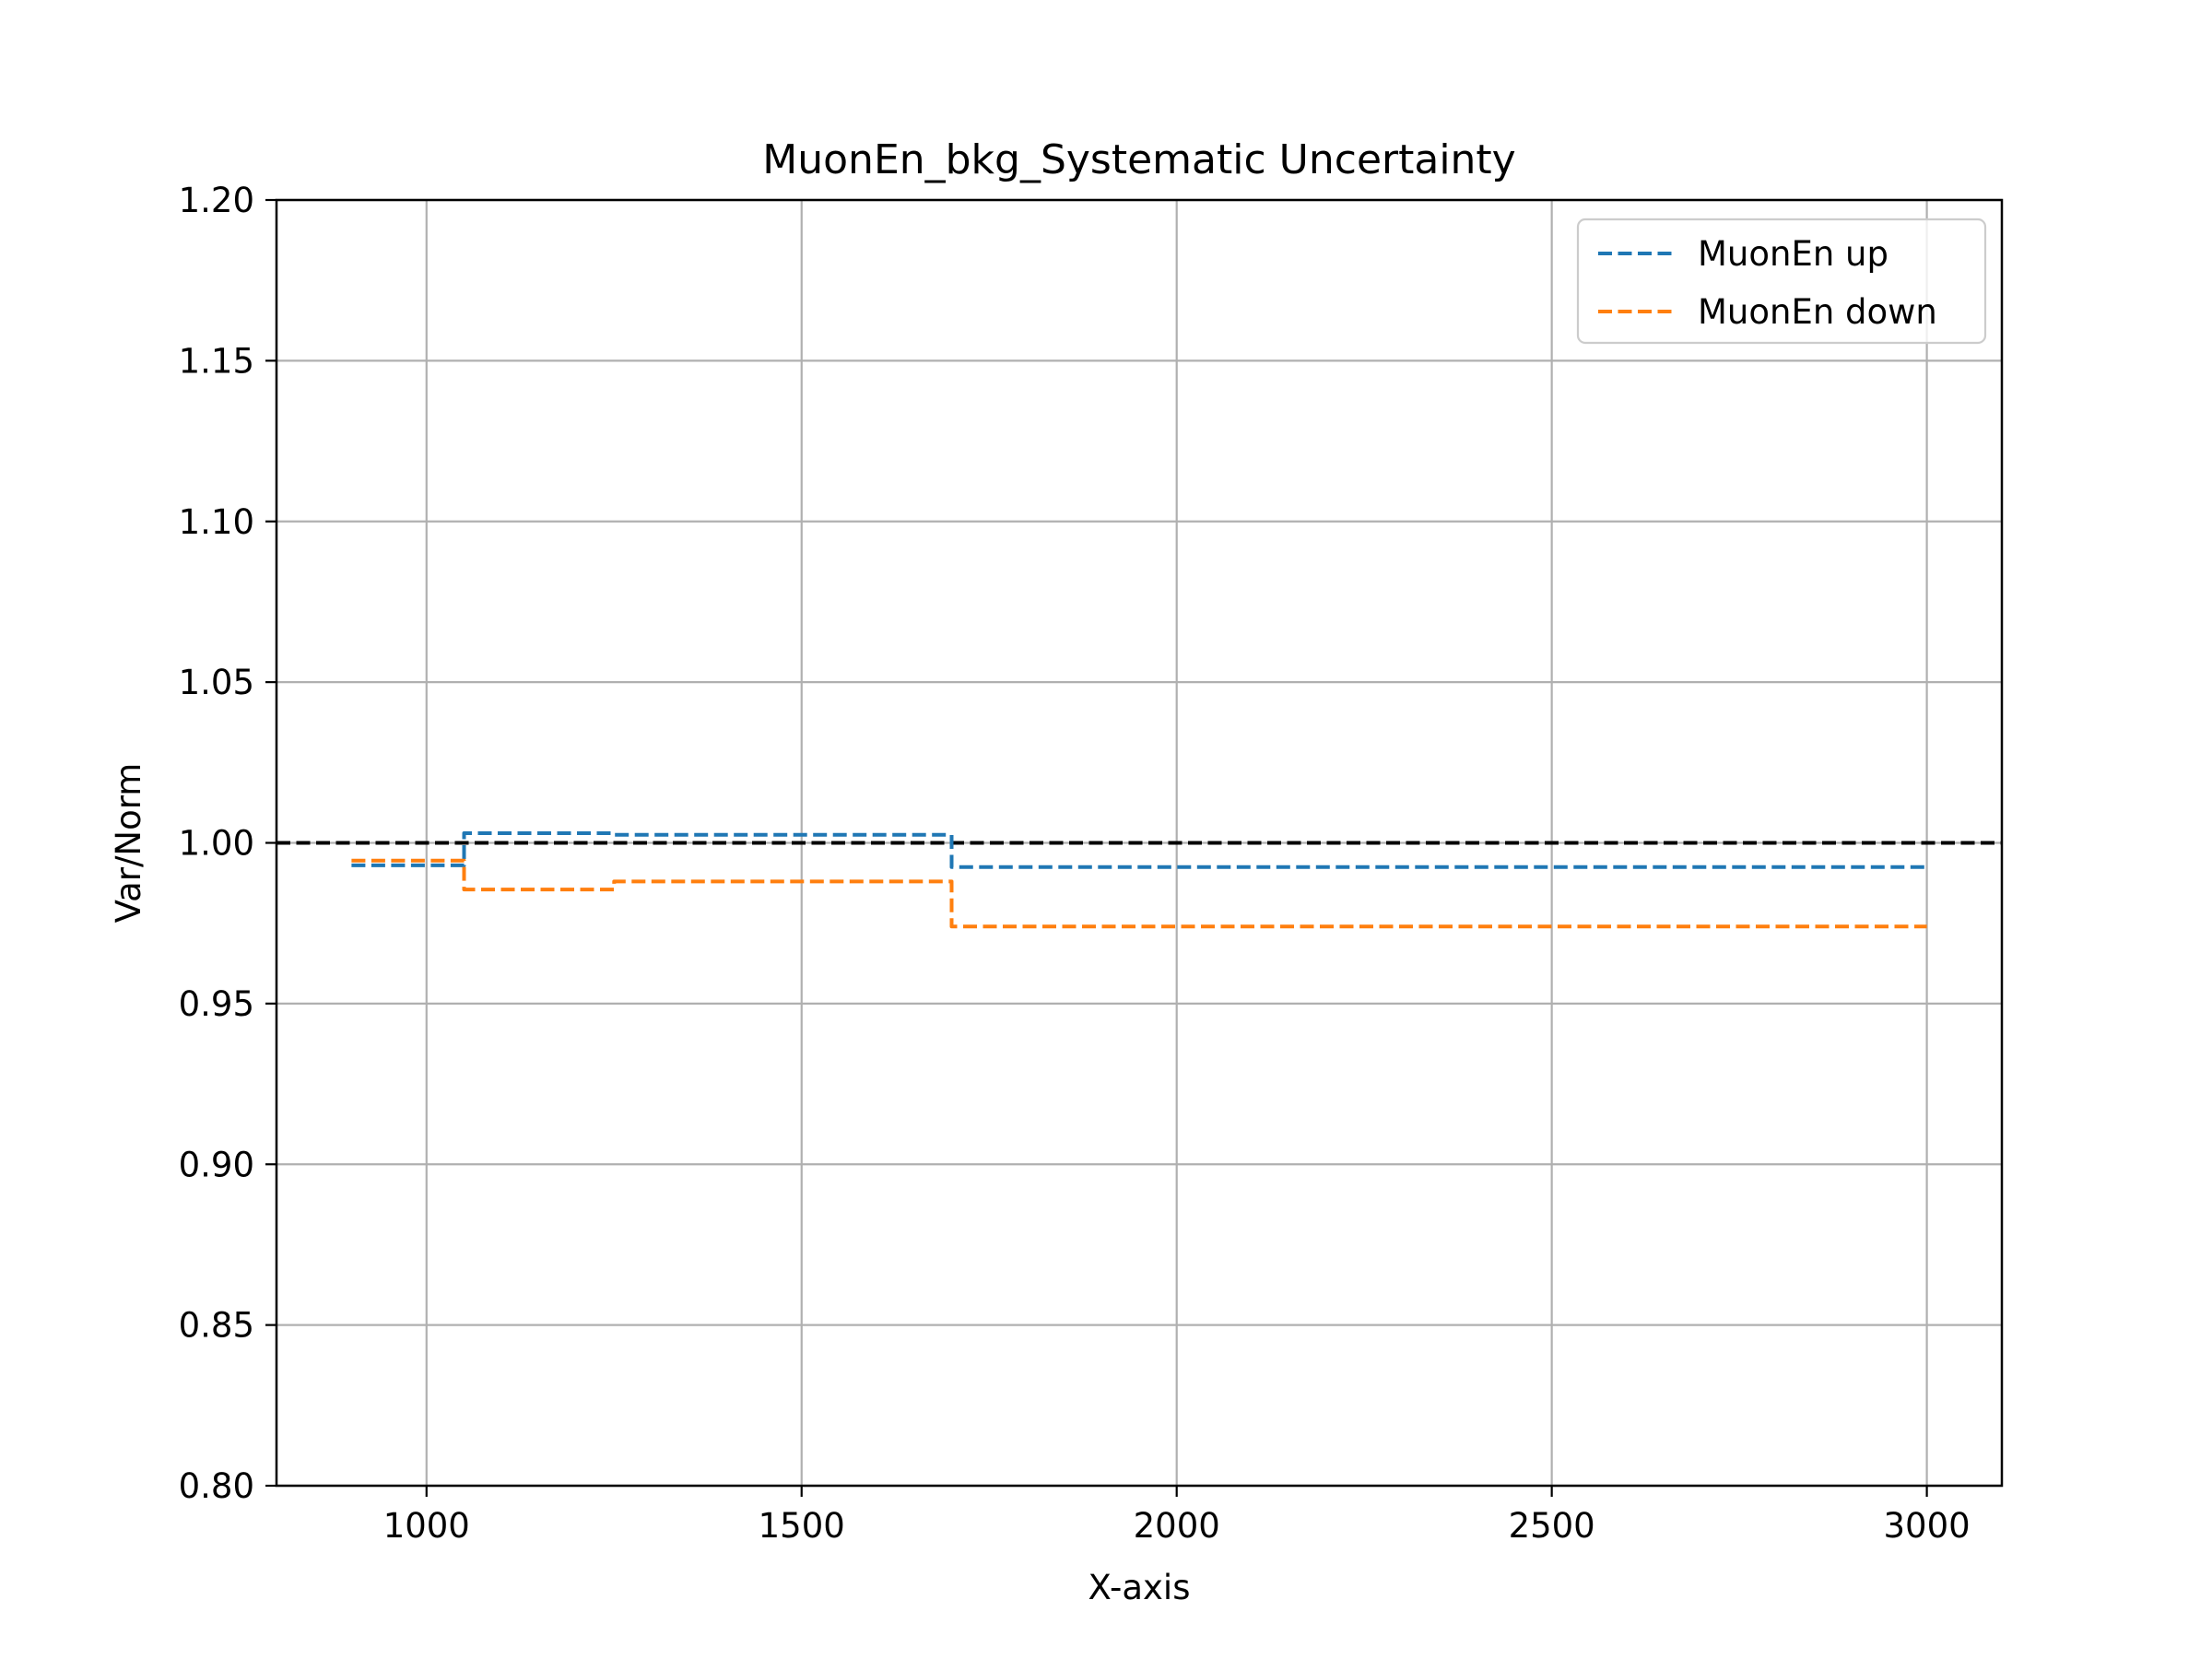 Image resolution: width=2212 pixels, height=1659 pixels. Describe the element at coordinates (1927, 1526) in the screenshot. I see `x-tick-label: 3000` at that location.